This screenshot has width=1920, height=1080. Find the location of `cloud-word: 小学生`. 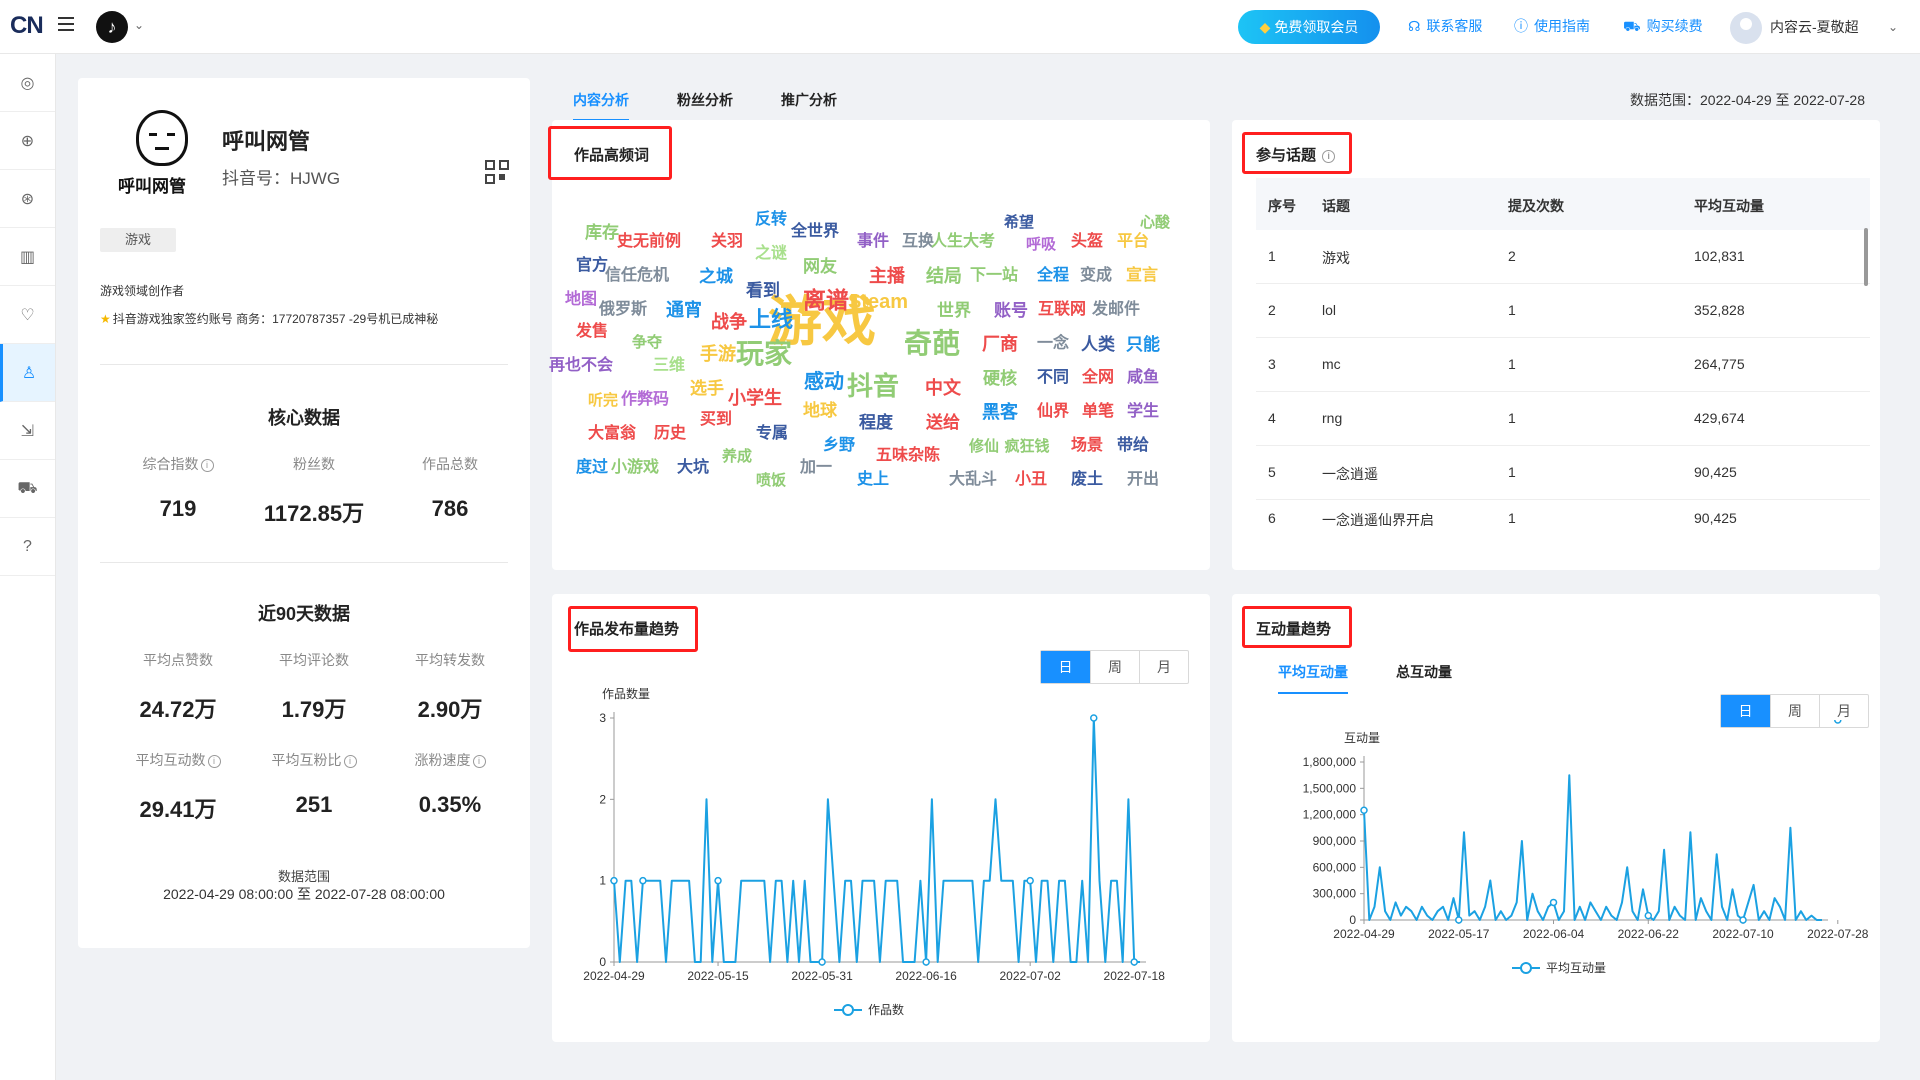

cloud-word: 小学生 is located at coordinates (755, 398).